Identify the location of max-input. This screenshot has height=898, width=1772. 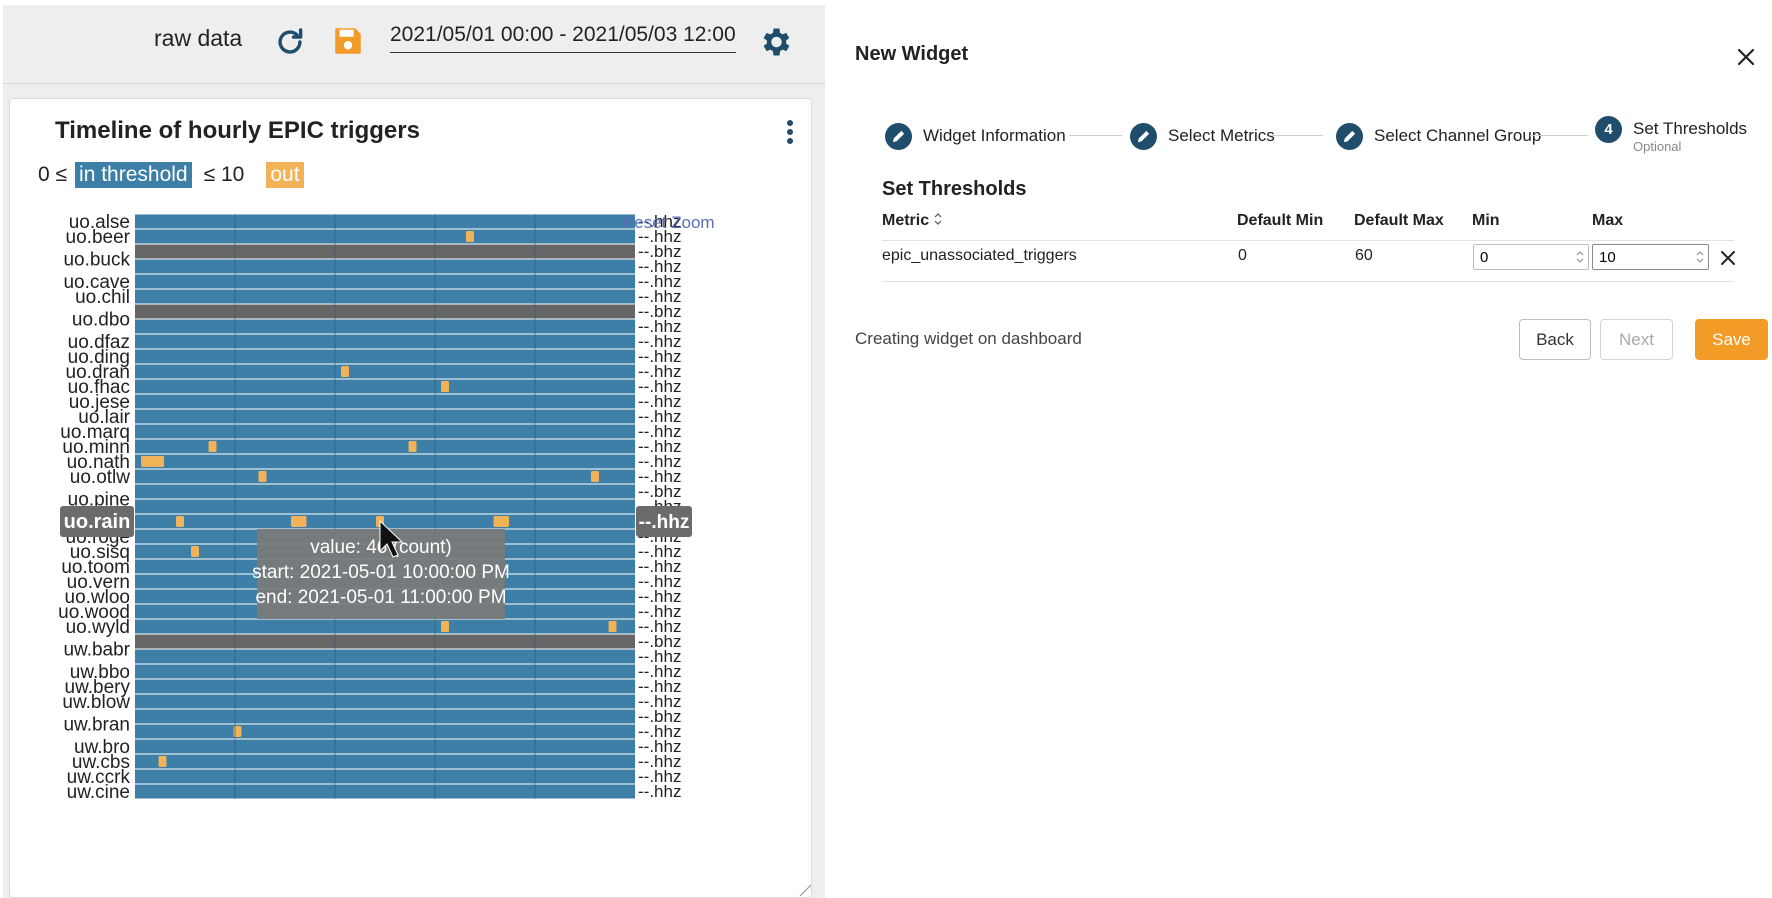
(1650, 257).